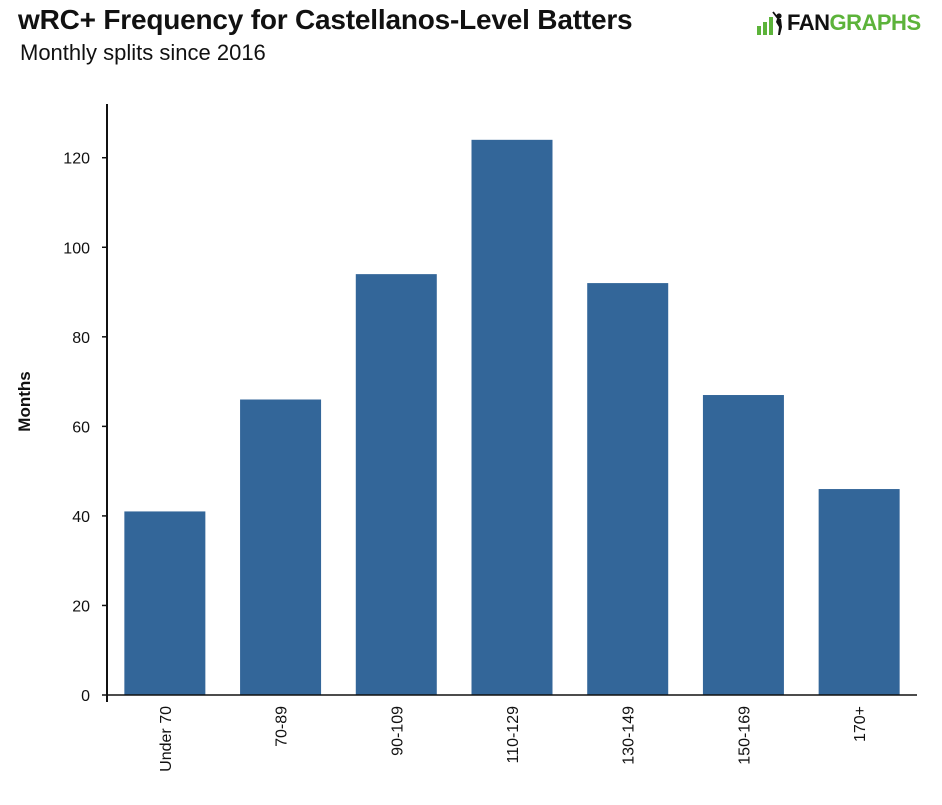 This screenshot has height=805, width=942. What do you see at coordinates (860, 724) in the screenshot?
I see `x-tick-label: 170+` at bounding box center [860, 724].